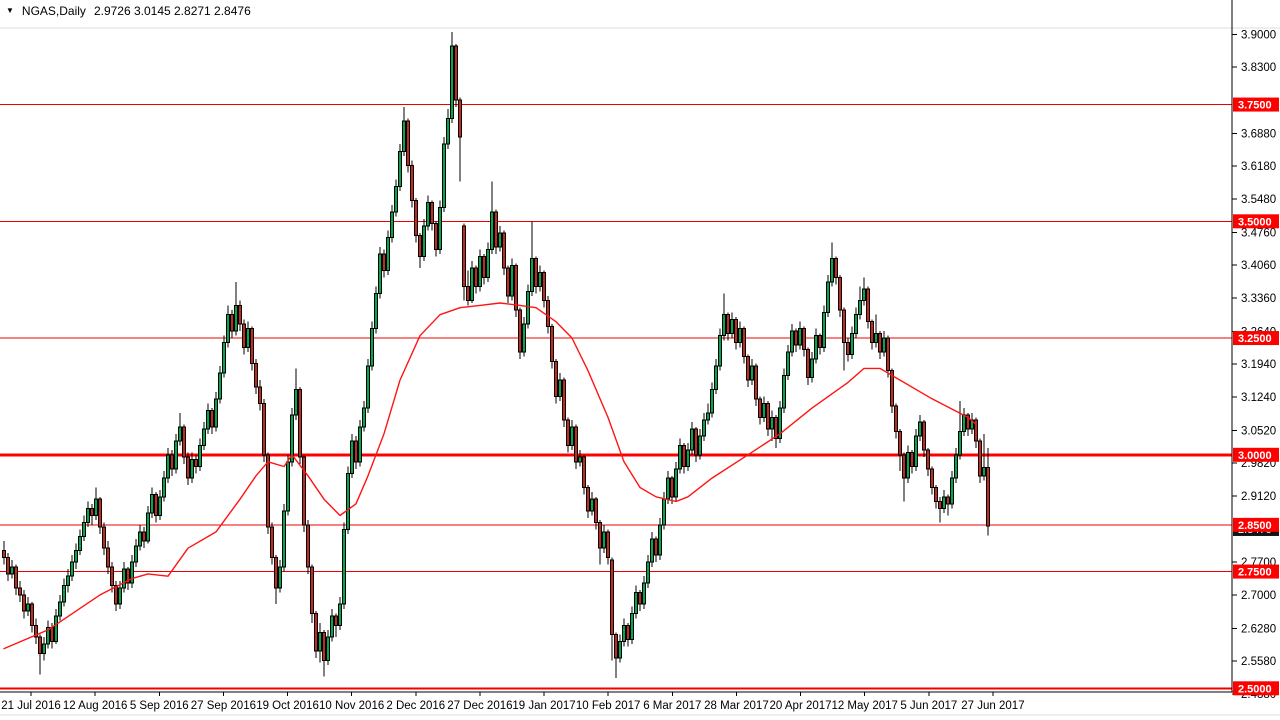 Image resolution: width=1280 pixels, height=720 pixels. Describe the element at coordinates (1256, 104) in the screenshot. I see `level-tag-3.7500` at that location.